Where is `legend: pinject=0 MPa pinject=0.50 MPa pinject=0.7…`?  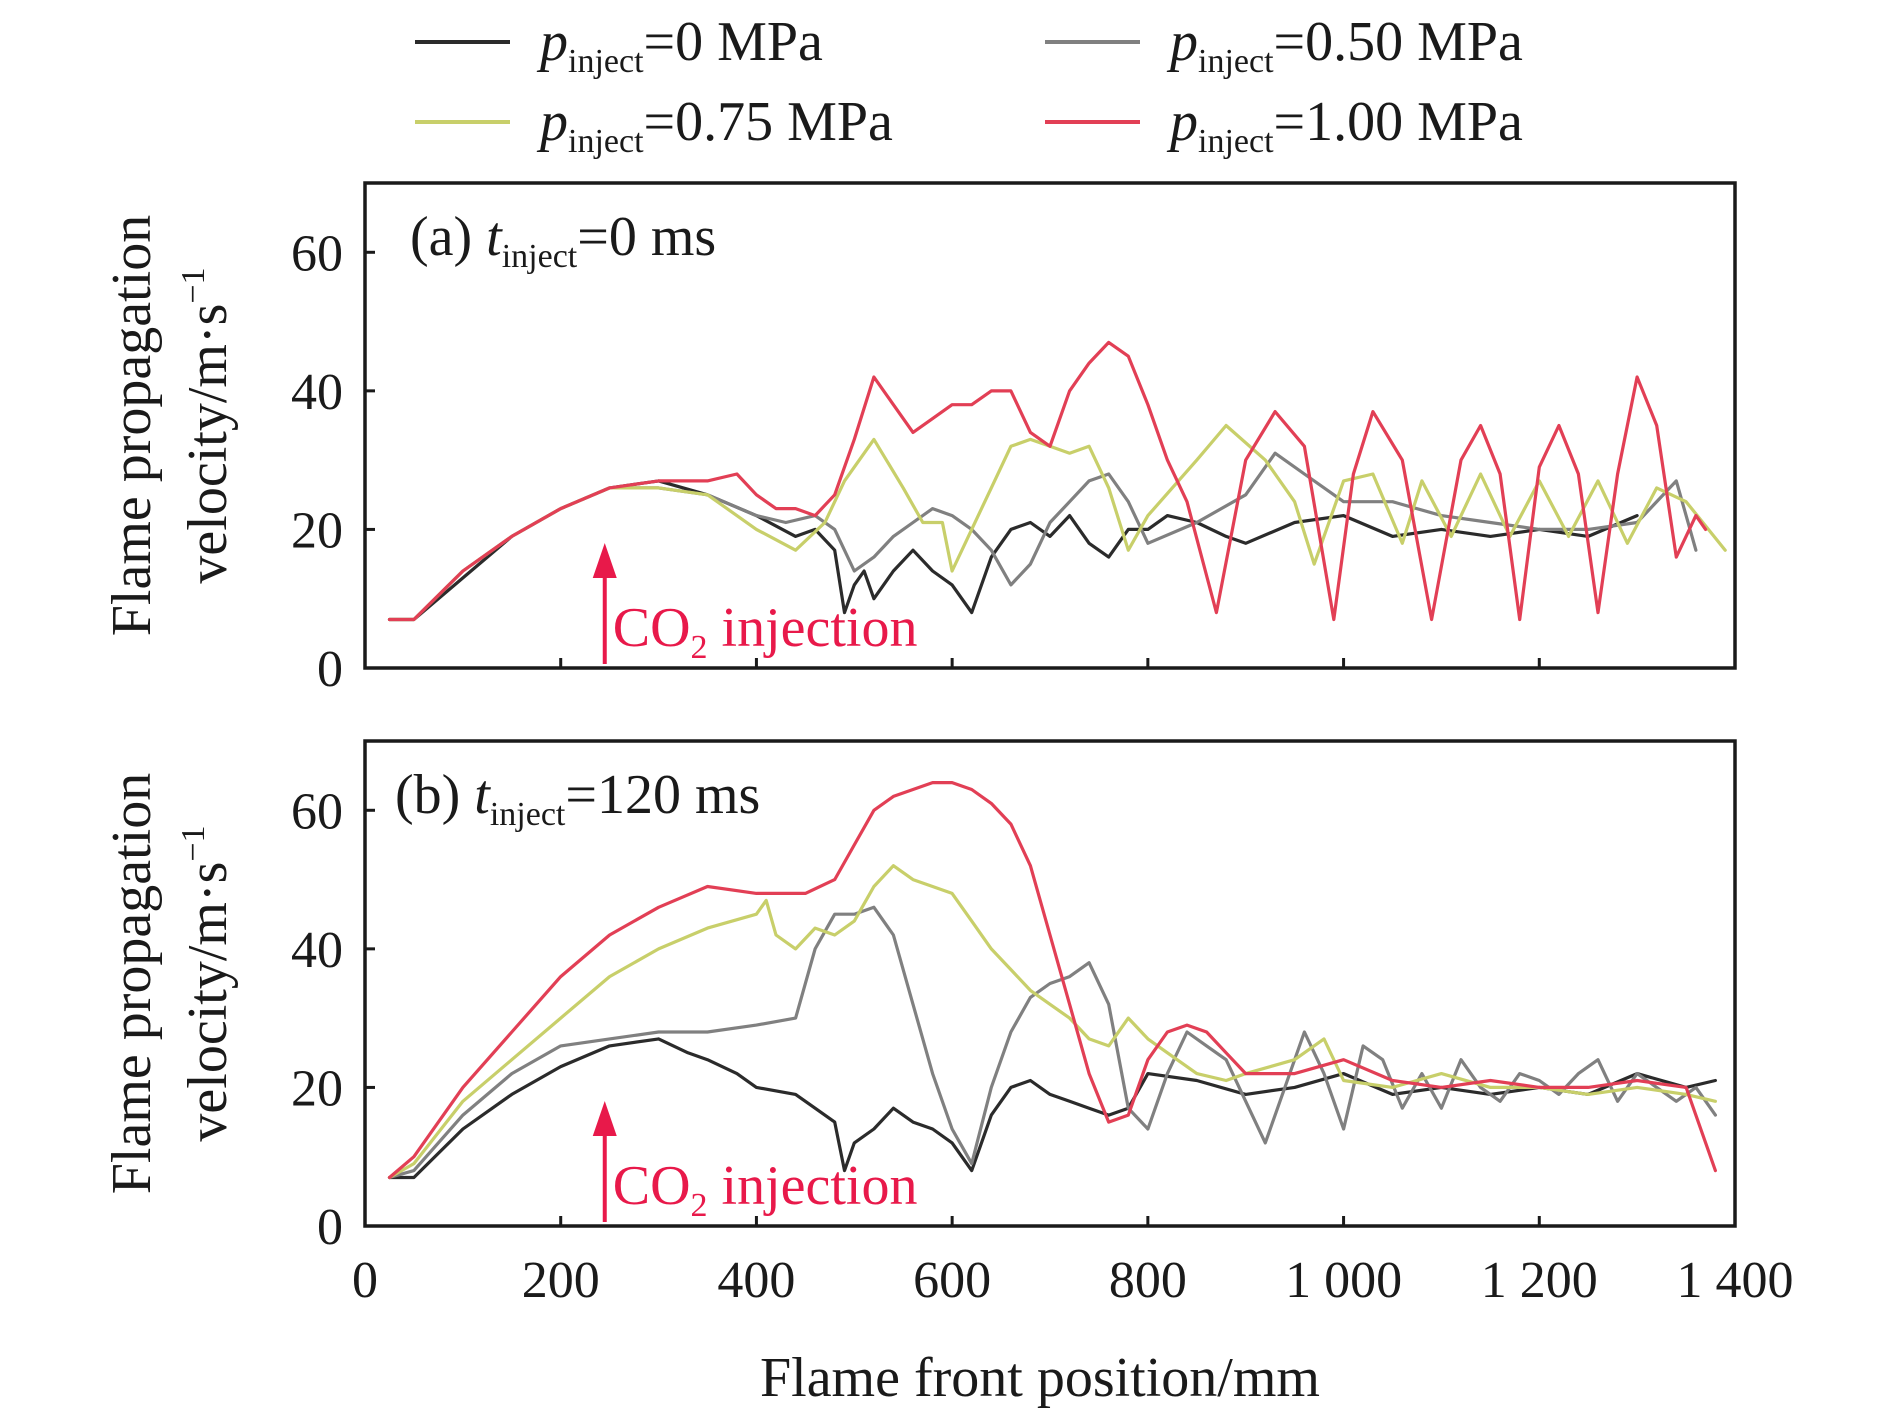
legend: pinject=0 MPa pinject=0.50 MPa pinject=0.7… is located at coordinates (969, 85).